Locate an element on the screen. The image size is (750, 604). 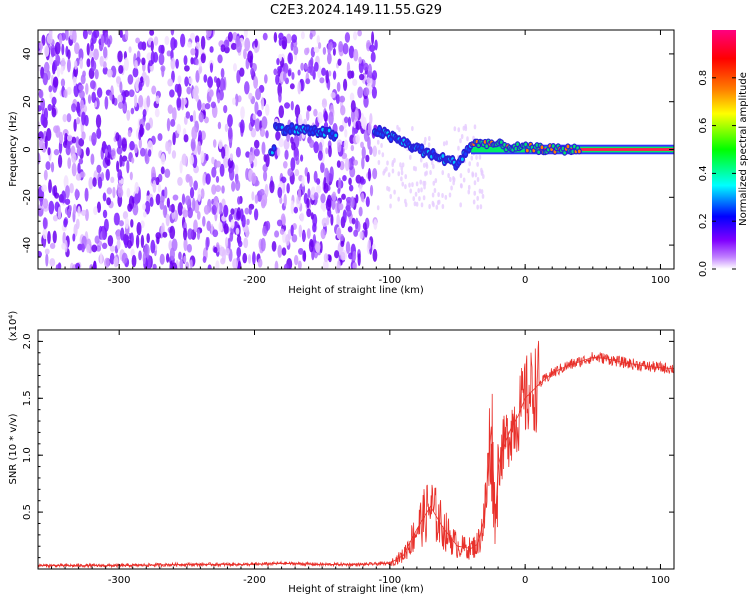
colorbar-tick-label: 0.6 is located at coordinates (703, 126).